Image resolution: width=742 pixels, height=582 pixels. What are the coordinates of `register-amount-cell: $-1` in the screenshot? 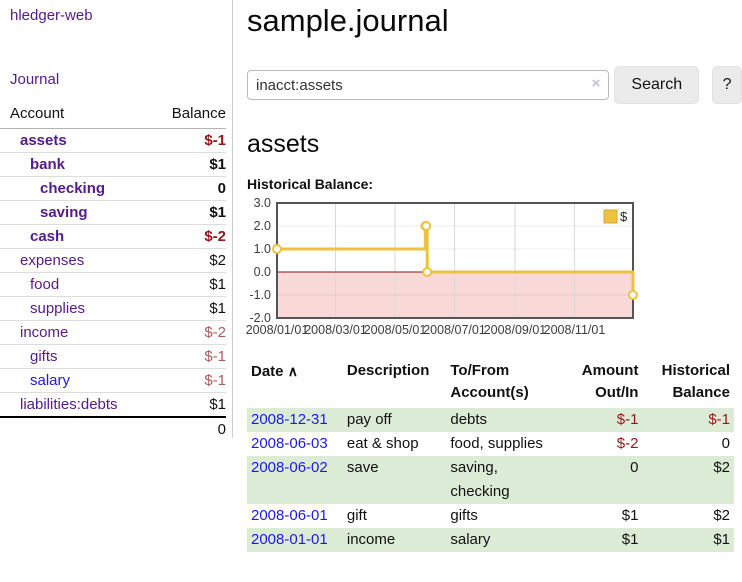 It's located at (601, 420).